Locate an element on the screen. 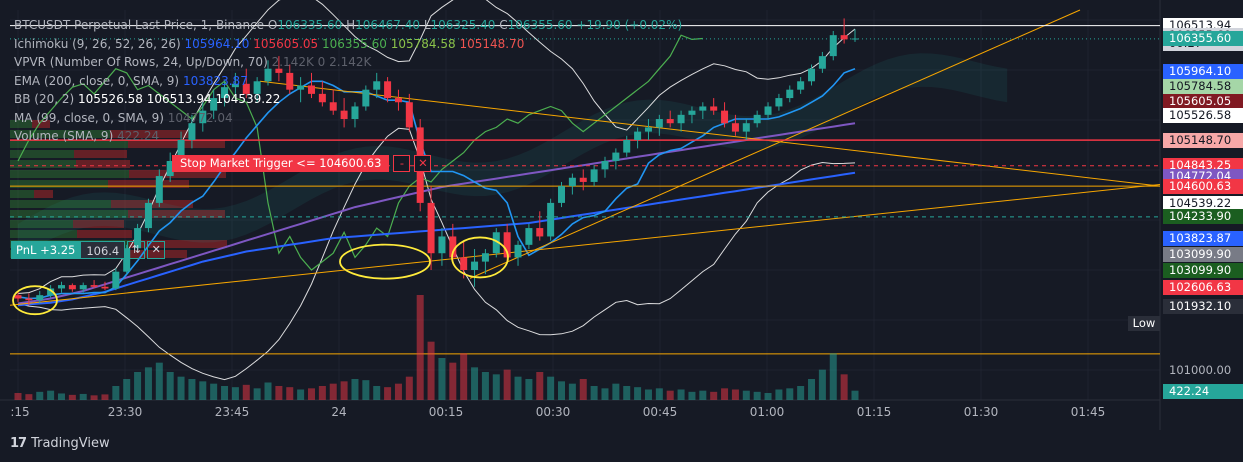 The height and width of the screenshot is (462, 1243). bb-name: BB (20, 2) is located at coordinates (44, 99).